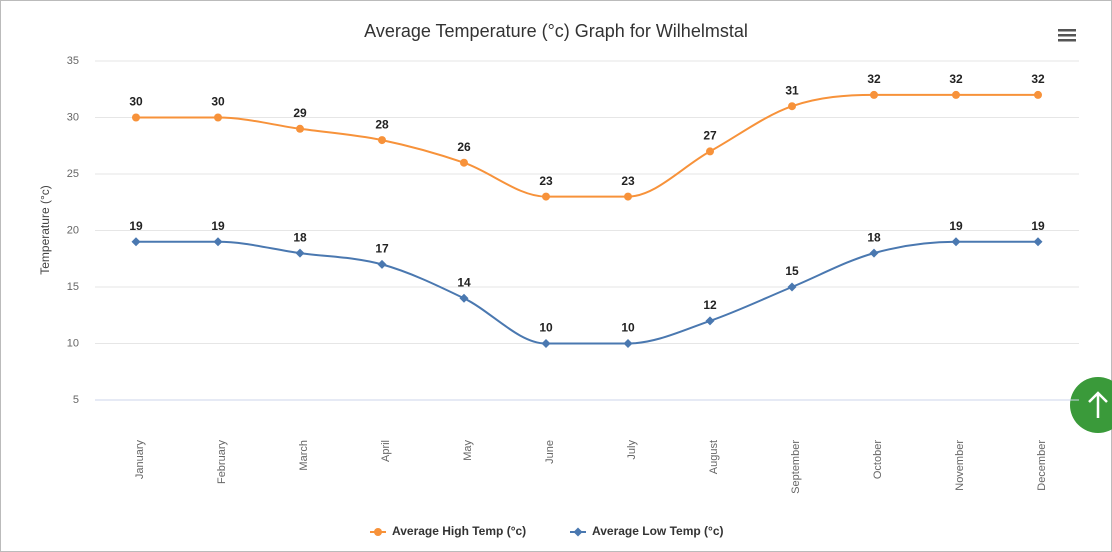  What do you see at coordinates (76, 400) in the screenshot?
I see `y-tick-label: 5` at bounding box center [76, 400].